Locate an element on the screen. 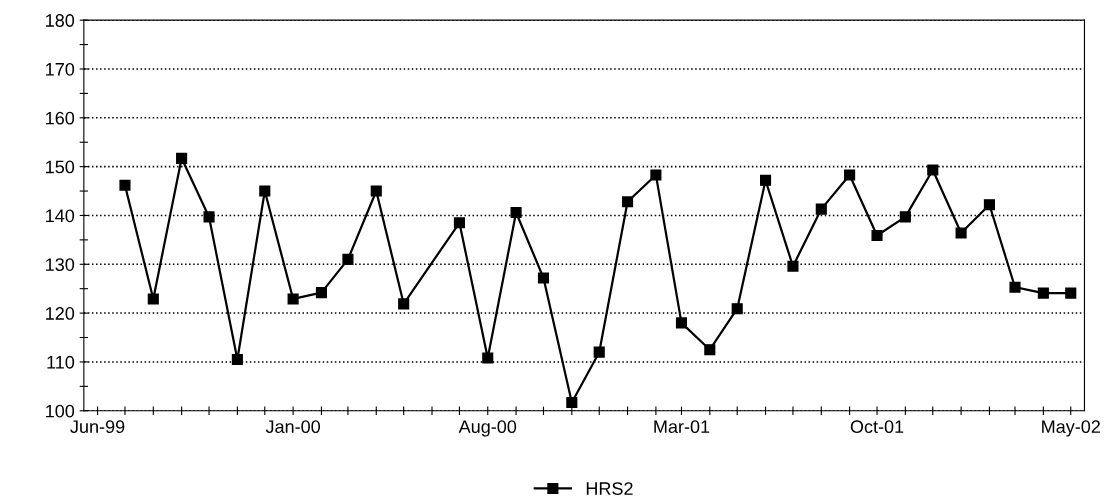  y-tick-label: 110 is located at coordinates (61, 362).